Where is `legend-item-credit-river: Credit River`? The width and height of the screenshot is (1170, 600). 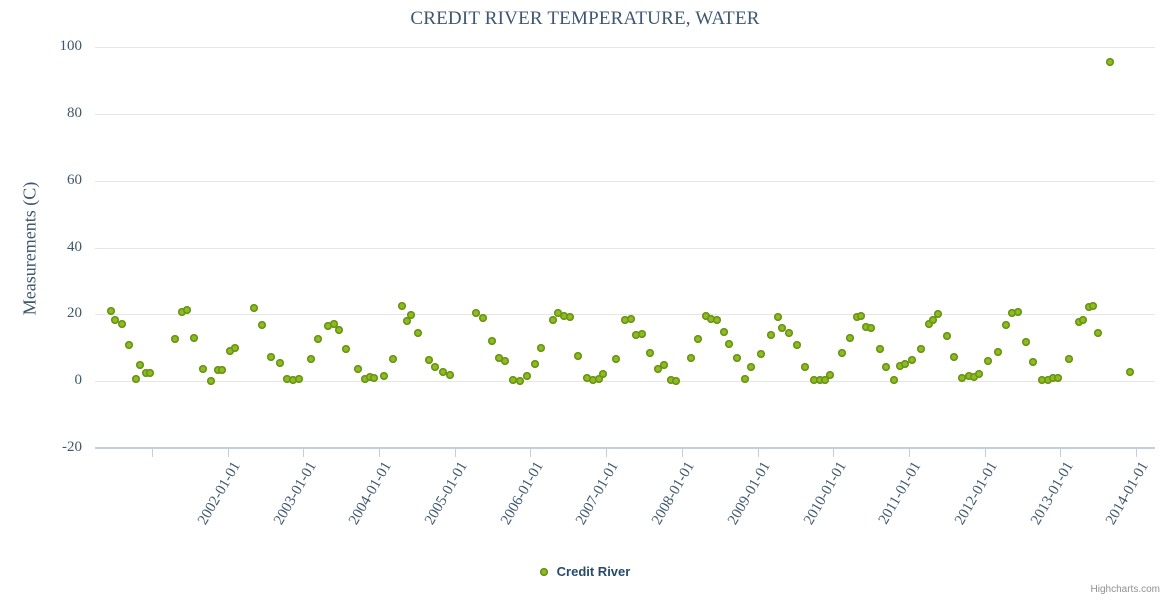
legend-item-credit-river: Credit River is located at coordinates (584, 572).